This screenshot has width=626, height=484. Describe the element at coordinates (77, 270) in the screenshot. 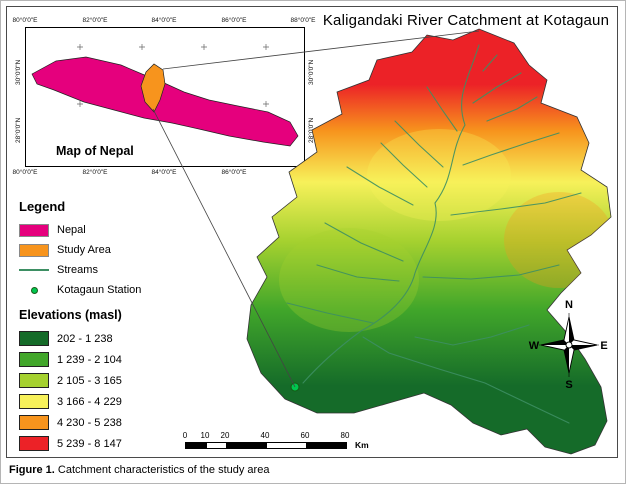

I see `legend-item-label: Streams` at that location.